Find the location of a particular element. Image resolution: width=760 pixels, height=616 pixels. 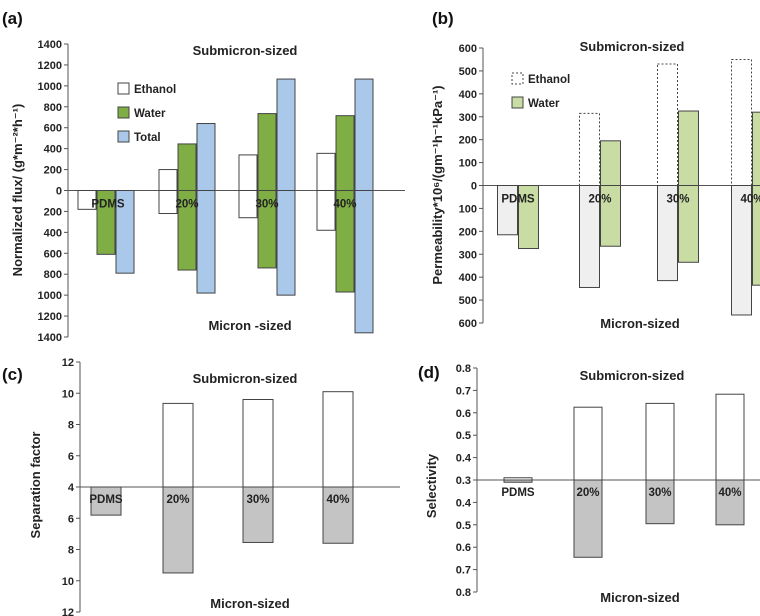

y-tick-label: 300 is located at coordinates (468, 255).